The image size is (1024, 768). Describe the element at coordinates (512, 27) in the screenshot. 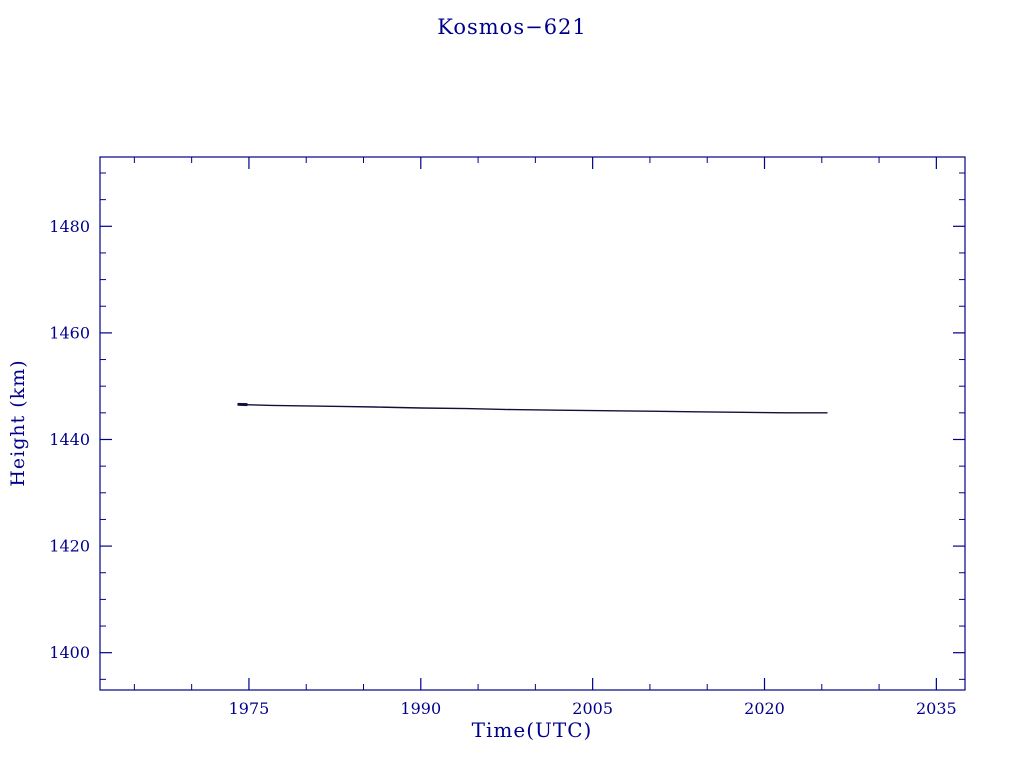

I see `chart-title: Kosmos−621` at that location.